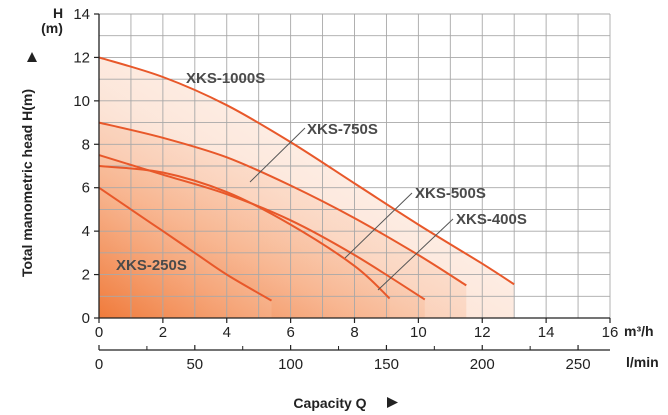 Image resolution: width=668 pixels, height=415 pixels. Describe the element at coordinates (86, 144) in the screenshot. I see `y-tick-label: 8` at that location.